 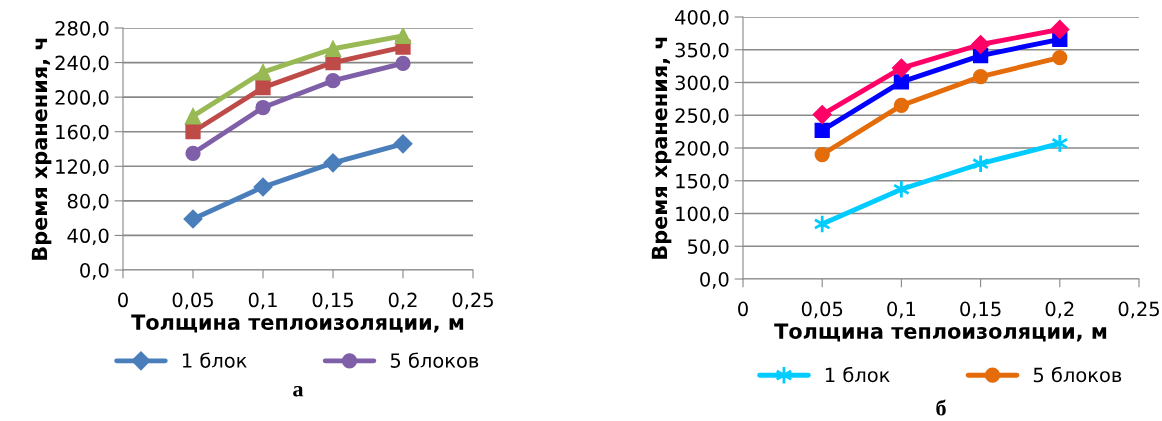 I want to click on text: б, so click(x=941, y=407).